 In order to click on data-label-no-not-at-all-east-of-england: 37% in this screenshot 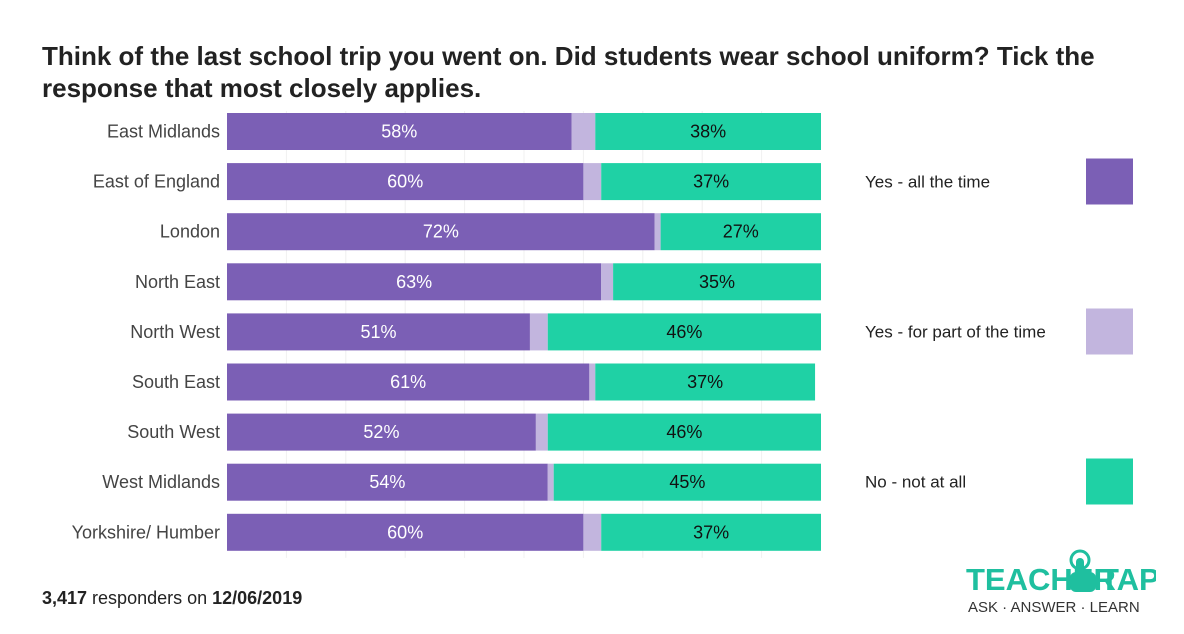, I will do `click(711, 182)`.